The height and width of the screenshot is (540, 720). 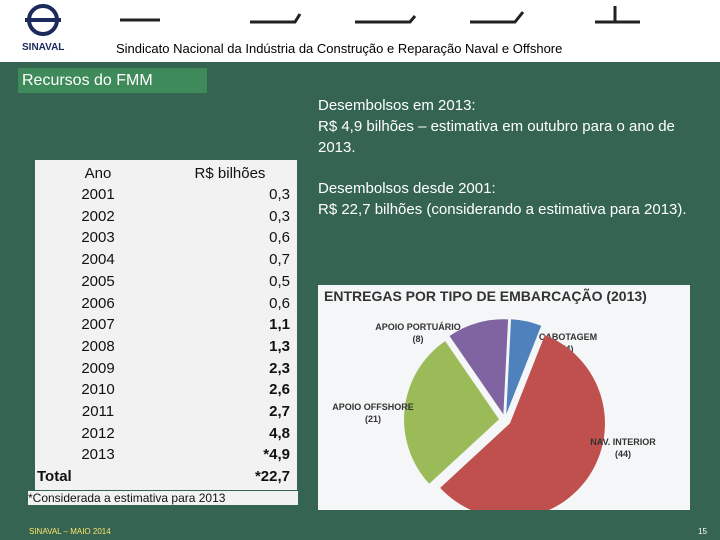 What do you see at coordinates (702, 531) in the screenshot?
I see `page-number: 15` at bounding box center [702, 531].